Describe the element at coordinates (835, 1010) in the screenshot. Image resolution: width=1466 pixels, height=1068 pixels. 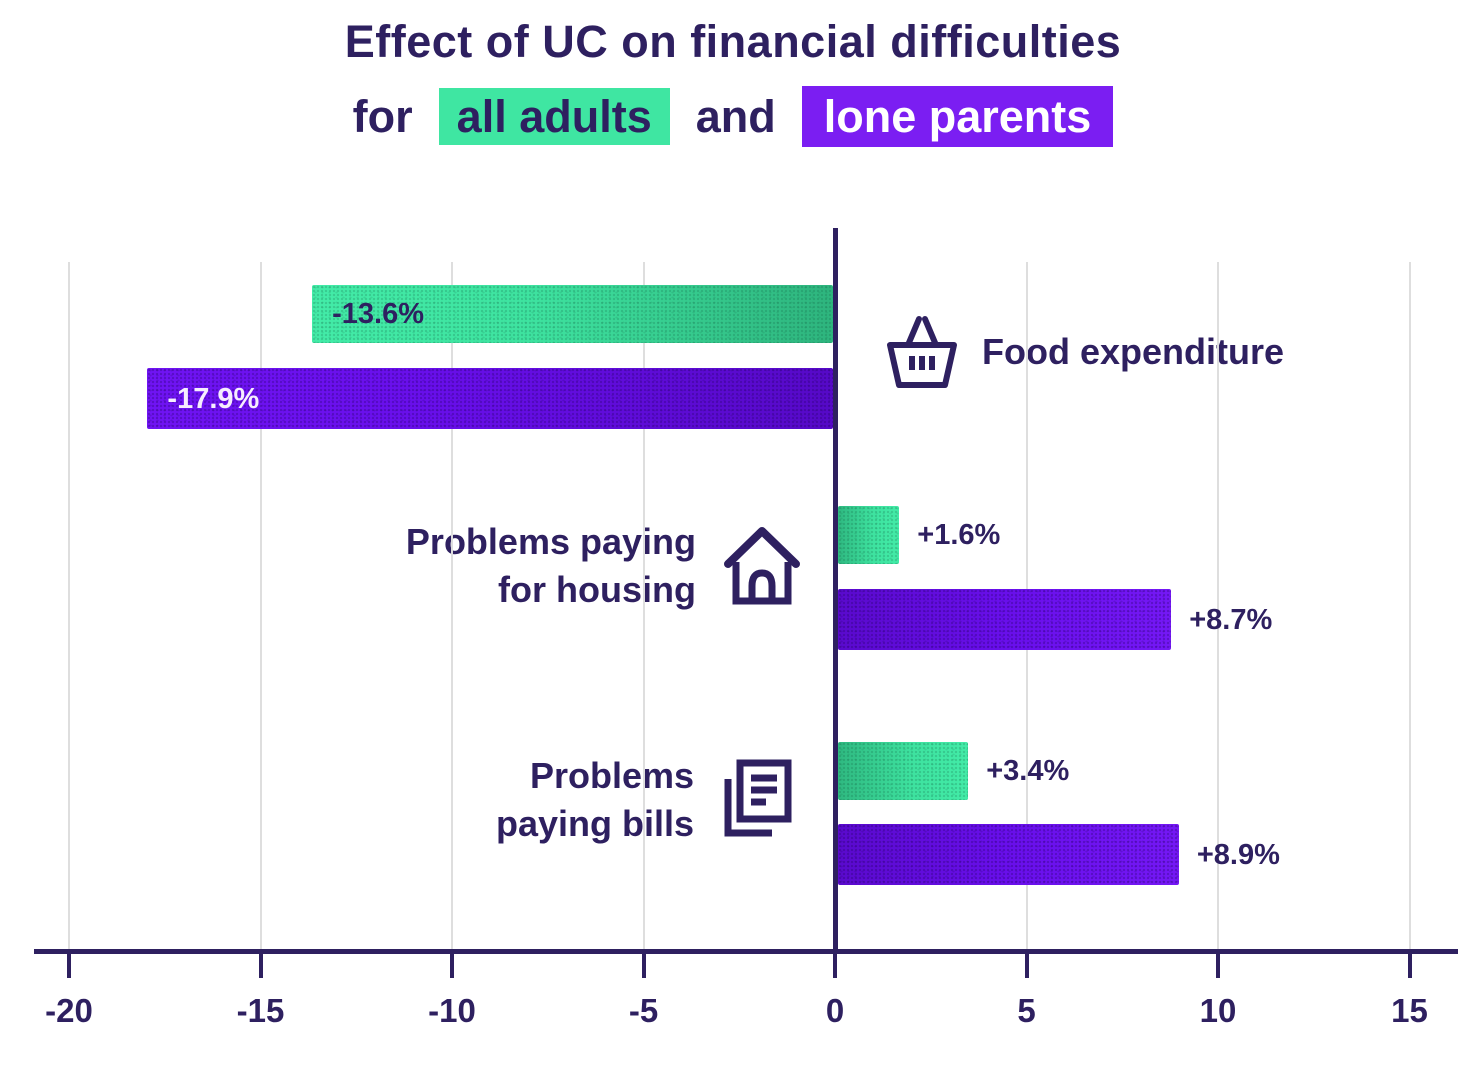
I see `x-axis-tick-label: 0` at that location.